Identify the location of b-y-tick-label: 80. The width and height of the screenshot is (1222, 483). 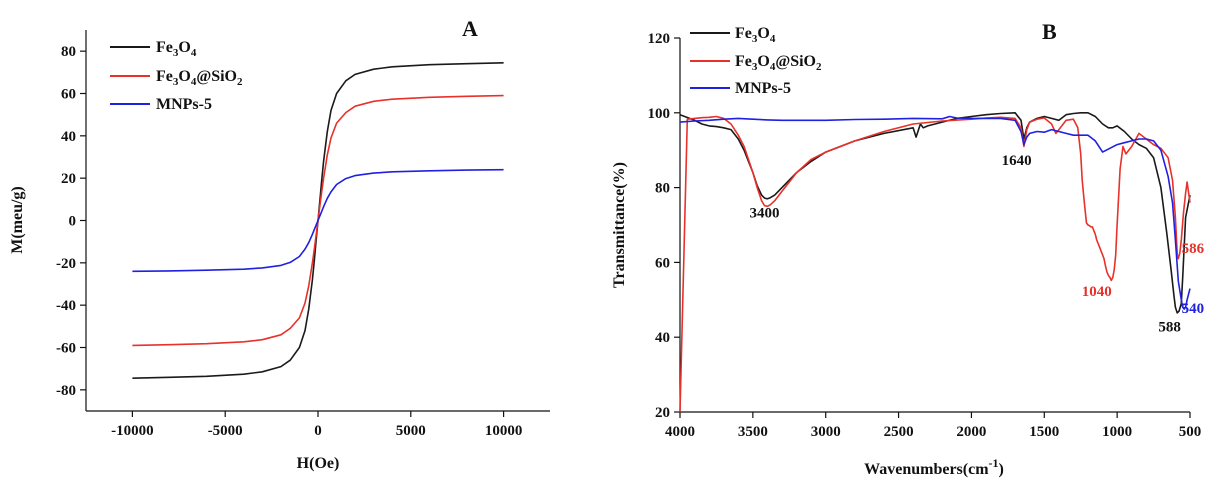
(662, 189).